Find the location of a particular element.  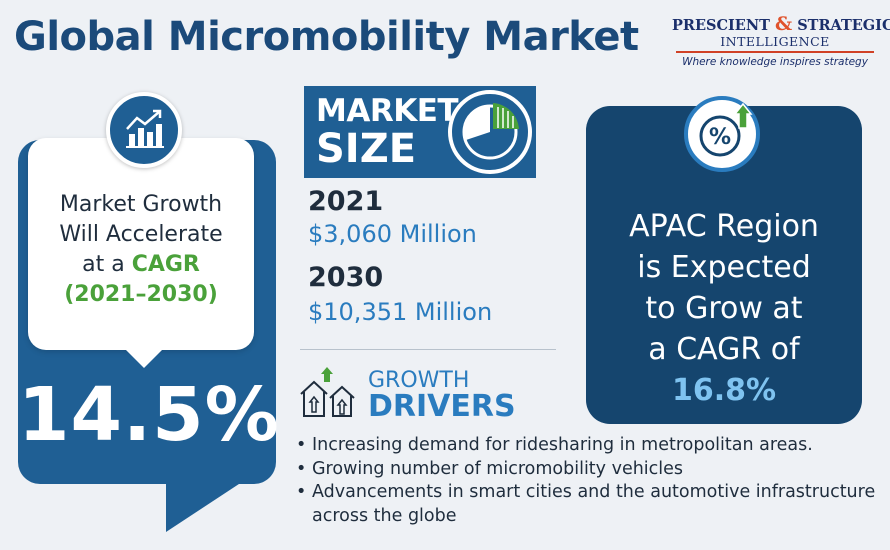

houses-up-arrow-icon is located at coordinates (330, 392).